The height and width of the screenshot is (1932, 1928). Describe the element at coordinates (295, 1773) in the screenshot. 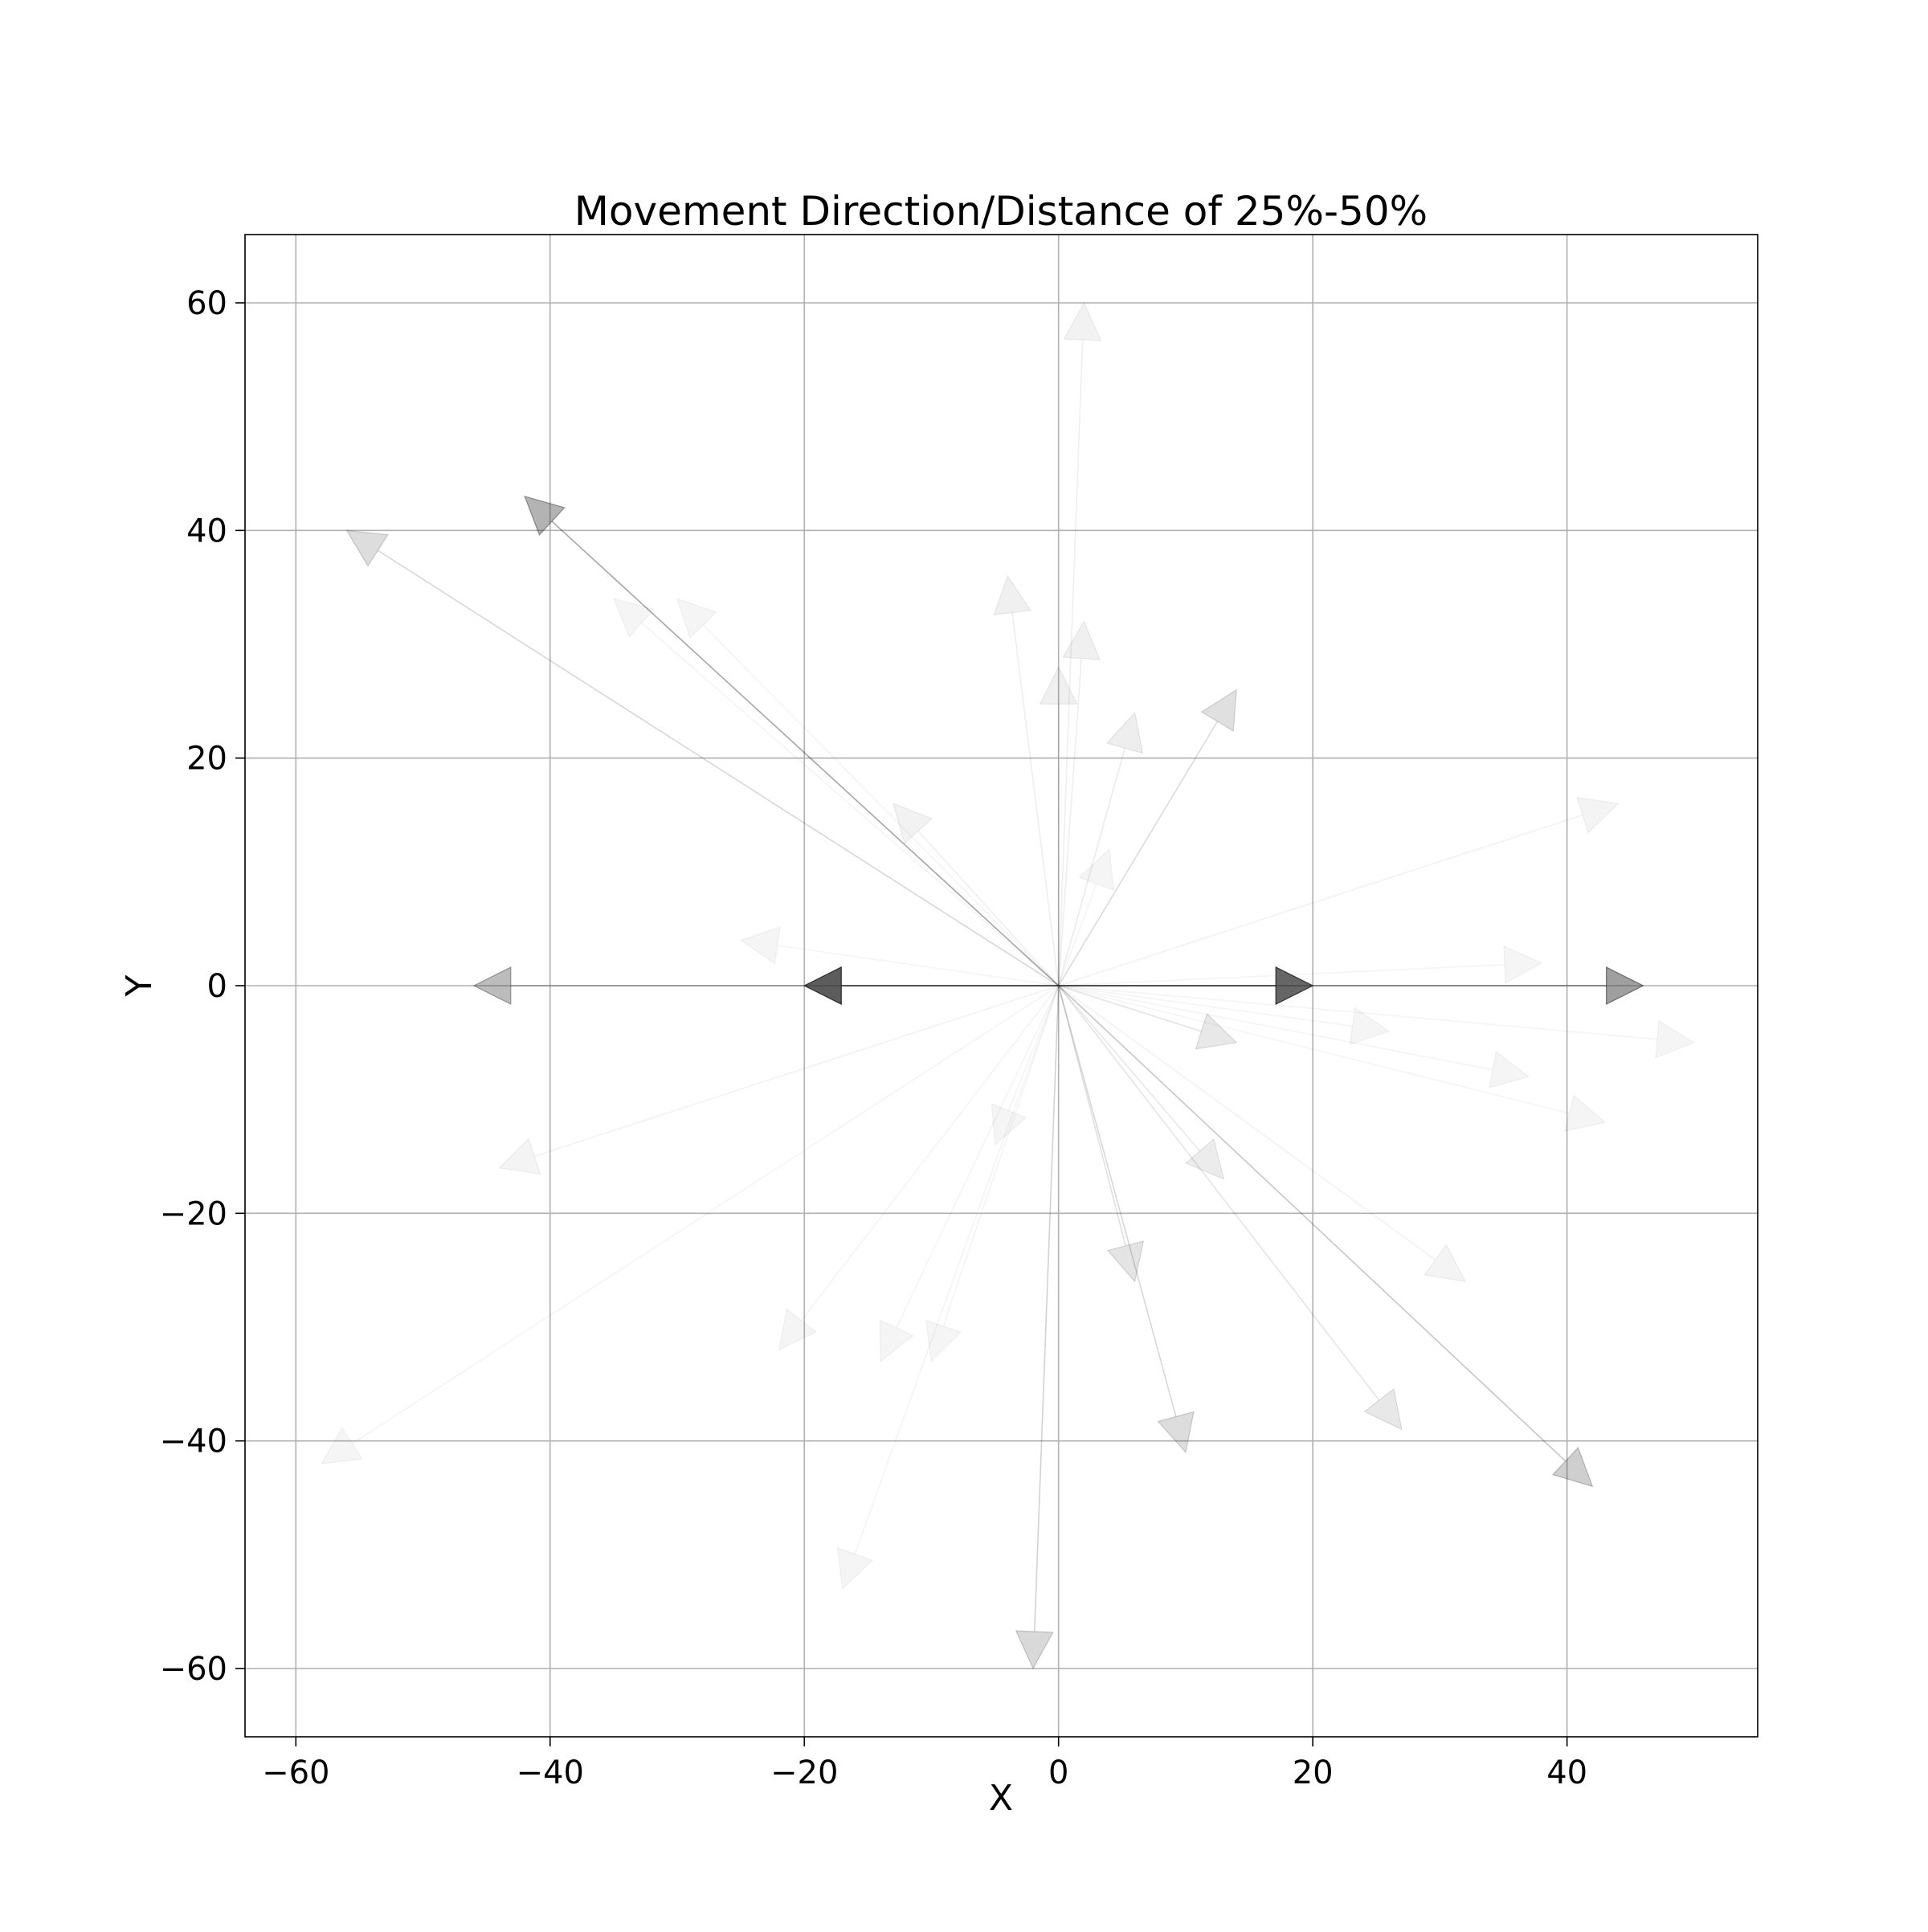

I see `x-tick-label: −60` at that location.